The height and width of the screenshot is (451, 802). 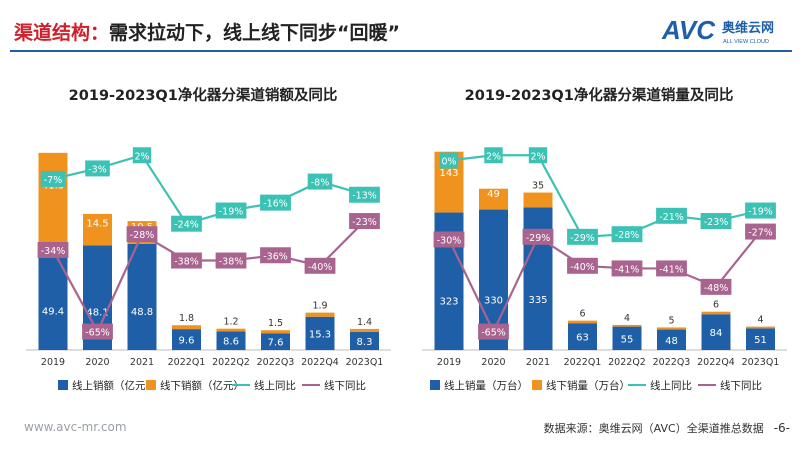 What do you see at coordinates (231, 212) in the screenshot?
I see `line-online-yoy-label-4: -19%` at bounding box center [231, 212].